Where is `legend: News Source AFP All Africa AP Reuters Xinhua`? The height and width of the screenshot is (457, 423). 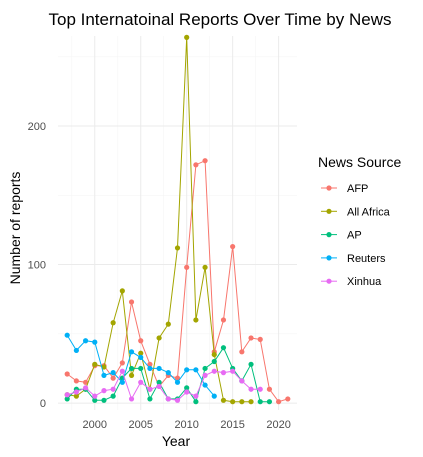
legend: News Source AFP All Africa AP Reuters Xinhua is located at coordinates (359, 221).